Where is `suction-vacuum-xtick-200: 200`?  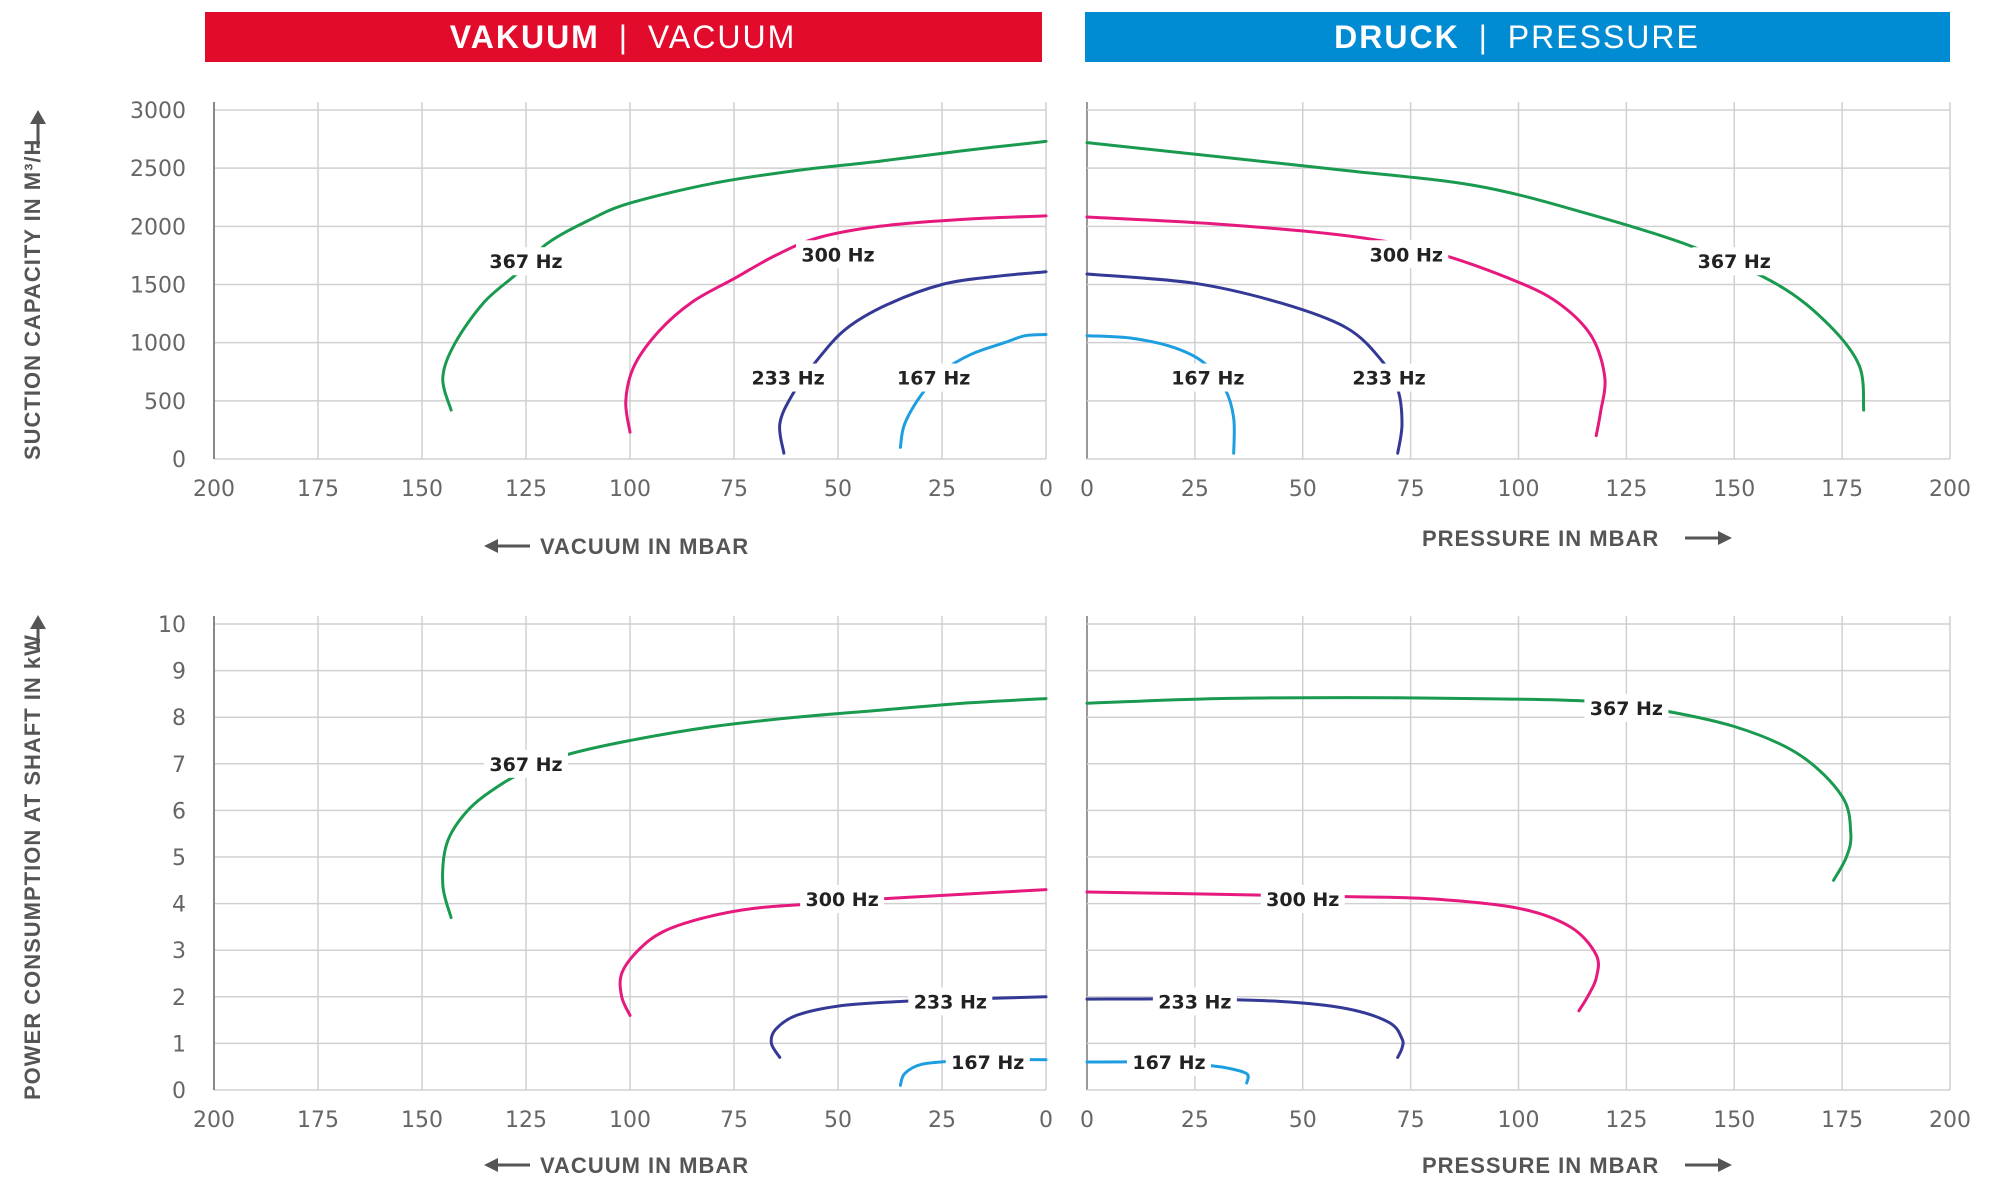
suction-vacuum-xtick-200: 200 is located at coordinates (214, 489).